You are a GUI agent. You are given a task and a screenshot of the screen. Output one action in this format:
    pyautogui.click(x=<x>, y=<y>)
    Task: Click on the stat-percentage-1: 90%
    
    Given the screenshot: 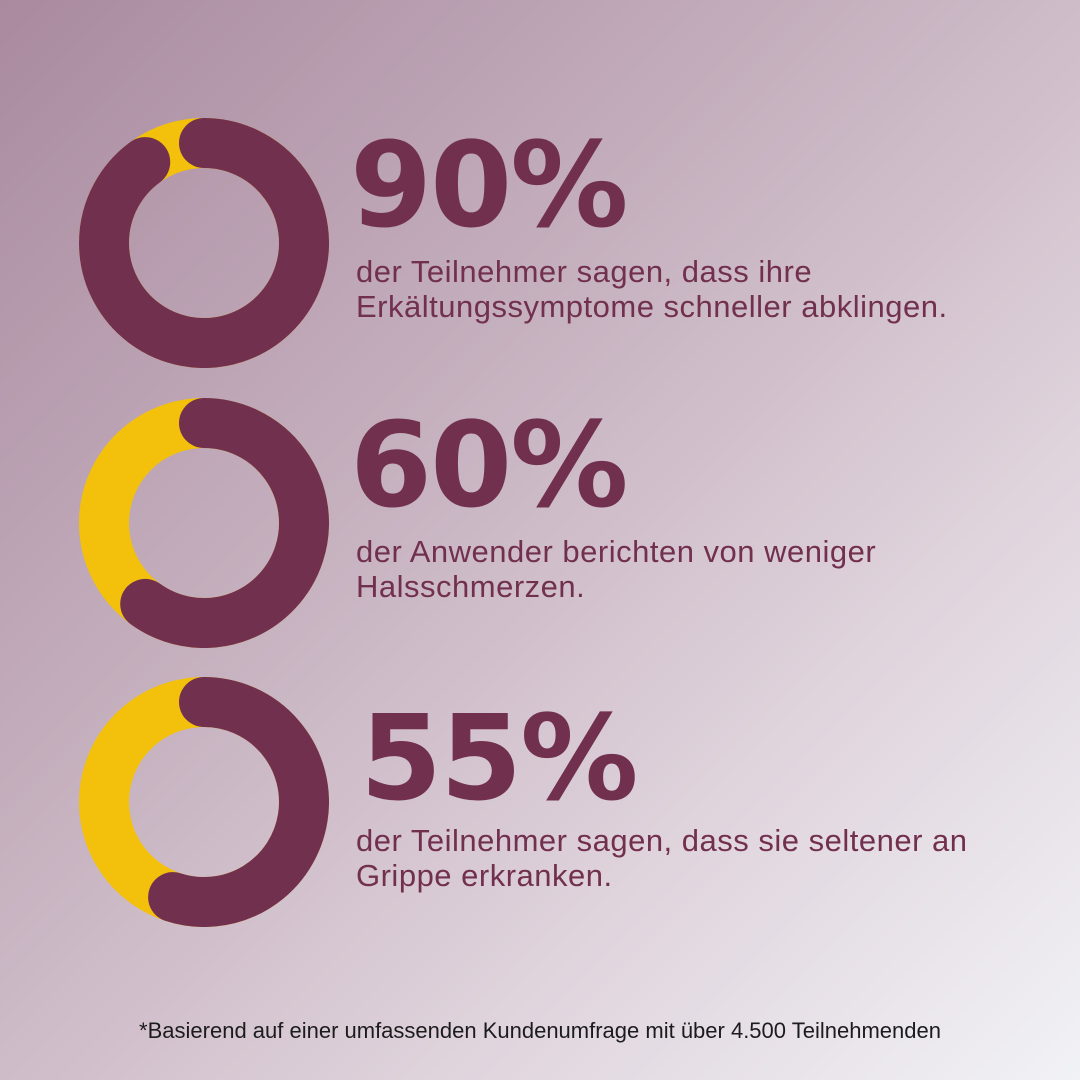 What is the action you would take?
    pyautogui.click(x=489, y=185)
    